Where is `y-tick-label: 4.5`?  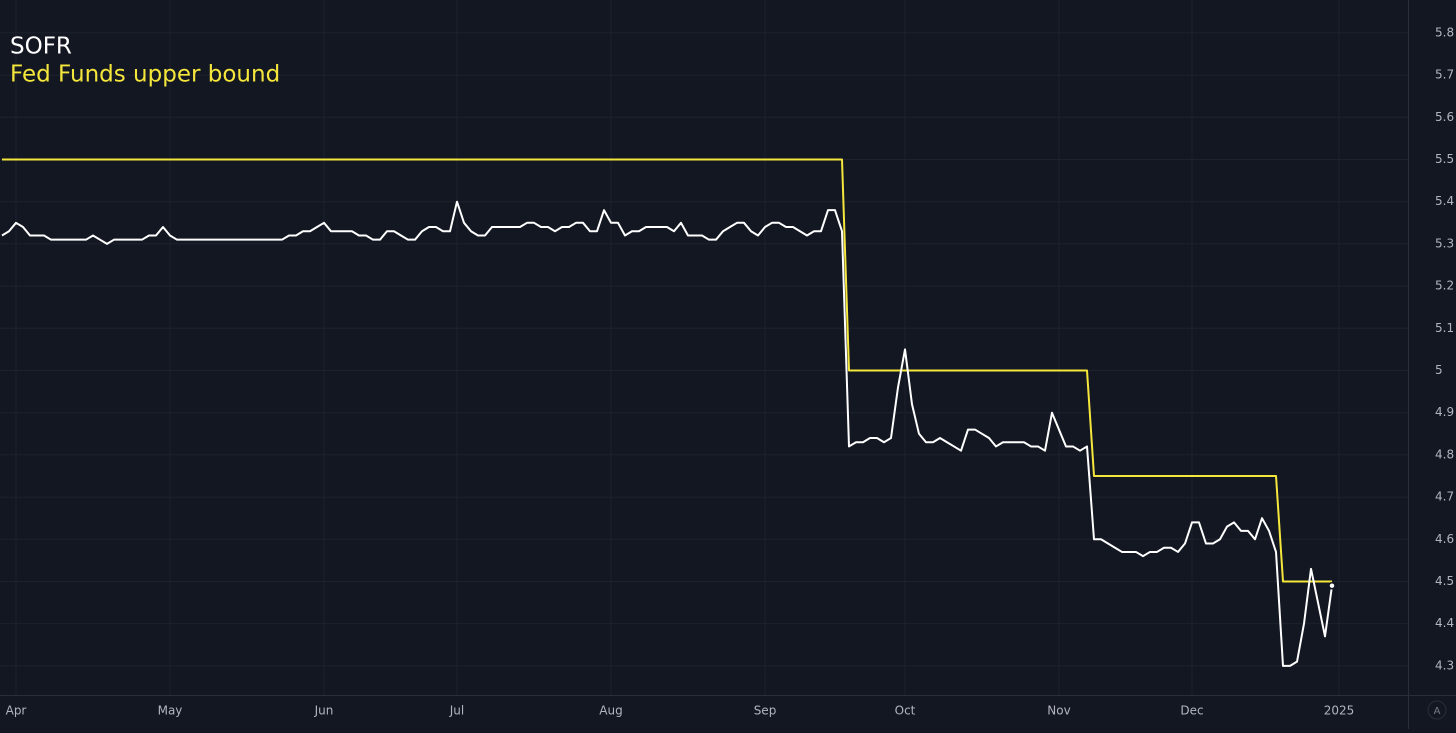
y-tick-label: 4.5 is located at coordinates (1444, 581).